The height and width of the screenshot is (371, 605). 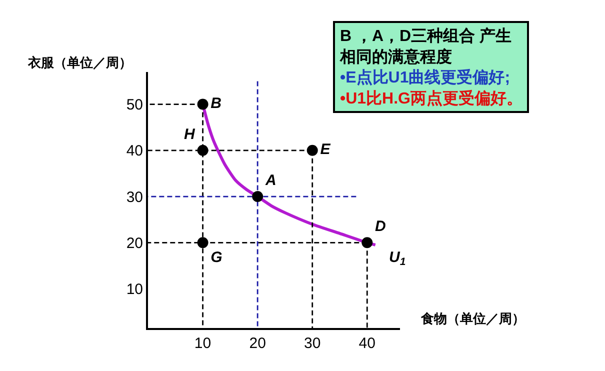 What do you see at coordinates (380, 227) in the screenshot?
I see `data-label: D` at bounding box center [380, 227].